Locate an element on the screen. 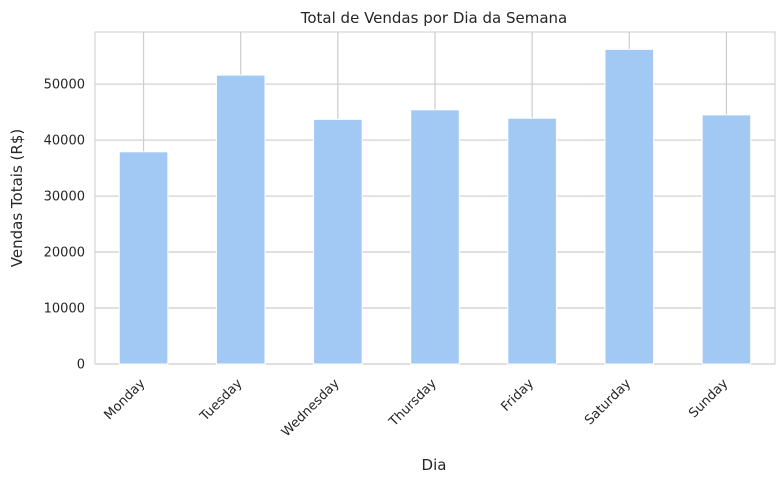 The width and height of the screenshot is (784, 484). bar-sunday is located at coordinates (726, 239).